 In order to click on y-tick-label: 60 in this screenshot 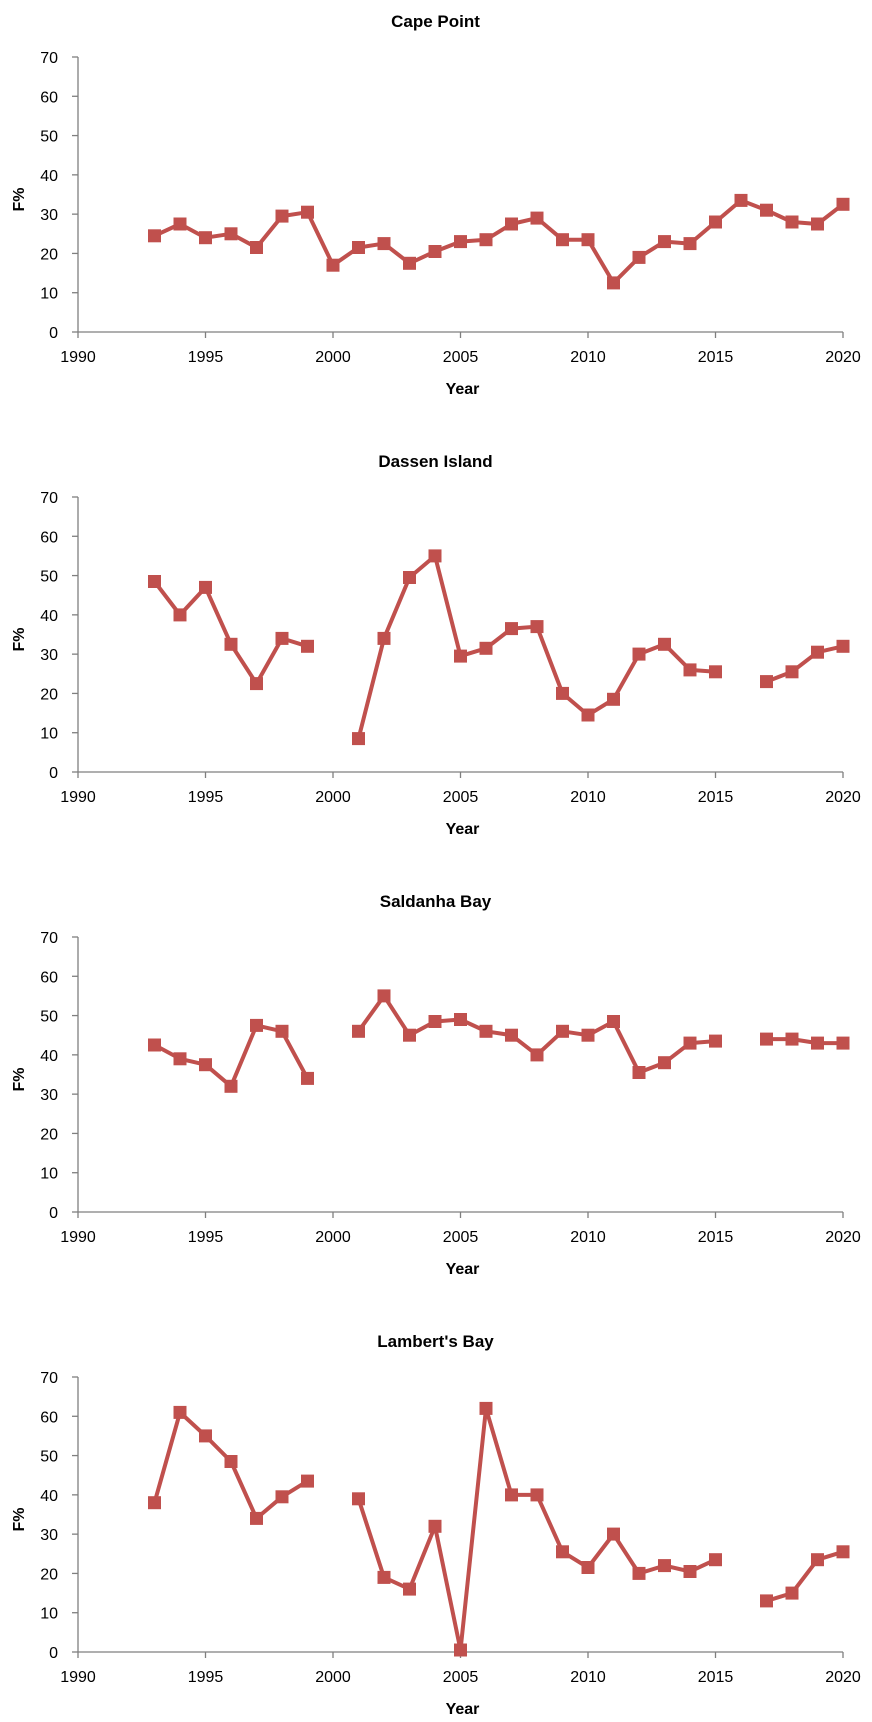, I will do `click(49, 1417)`.